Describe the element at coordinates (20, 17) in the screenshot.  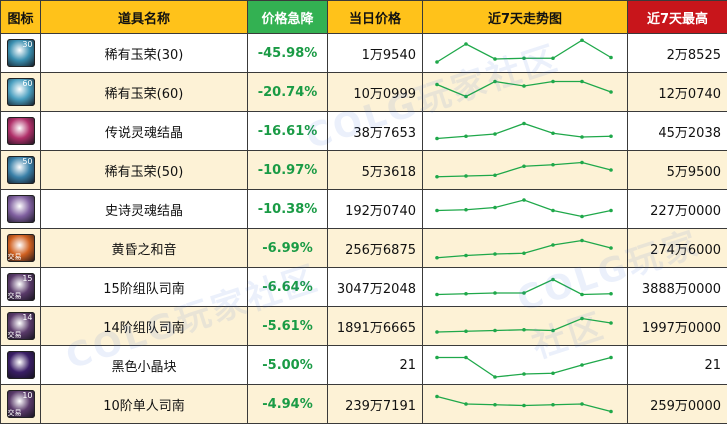
I see `header-icon: 图标` at that location.